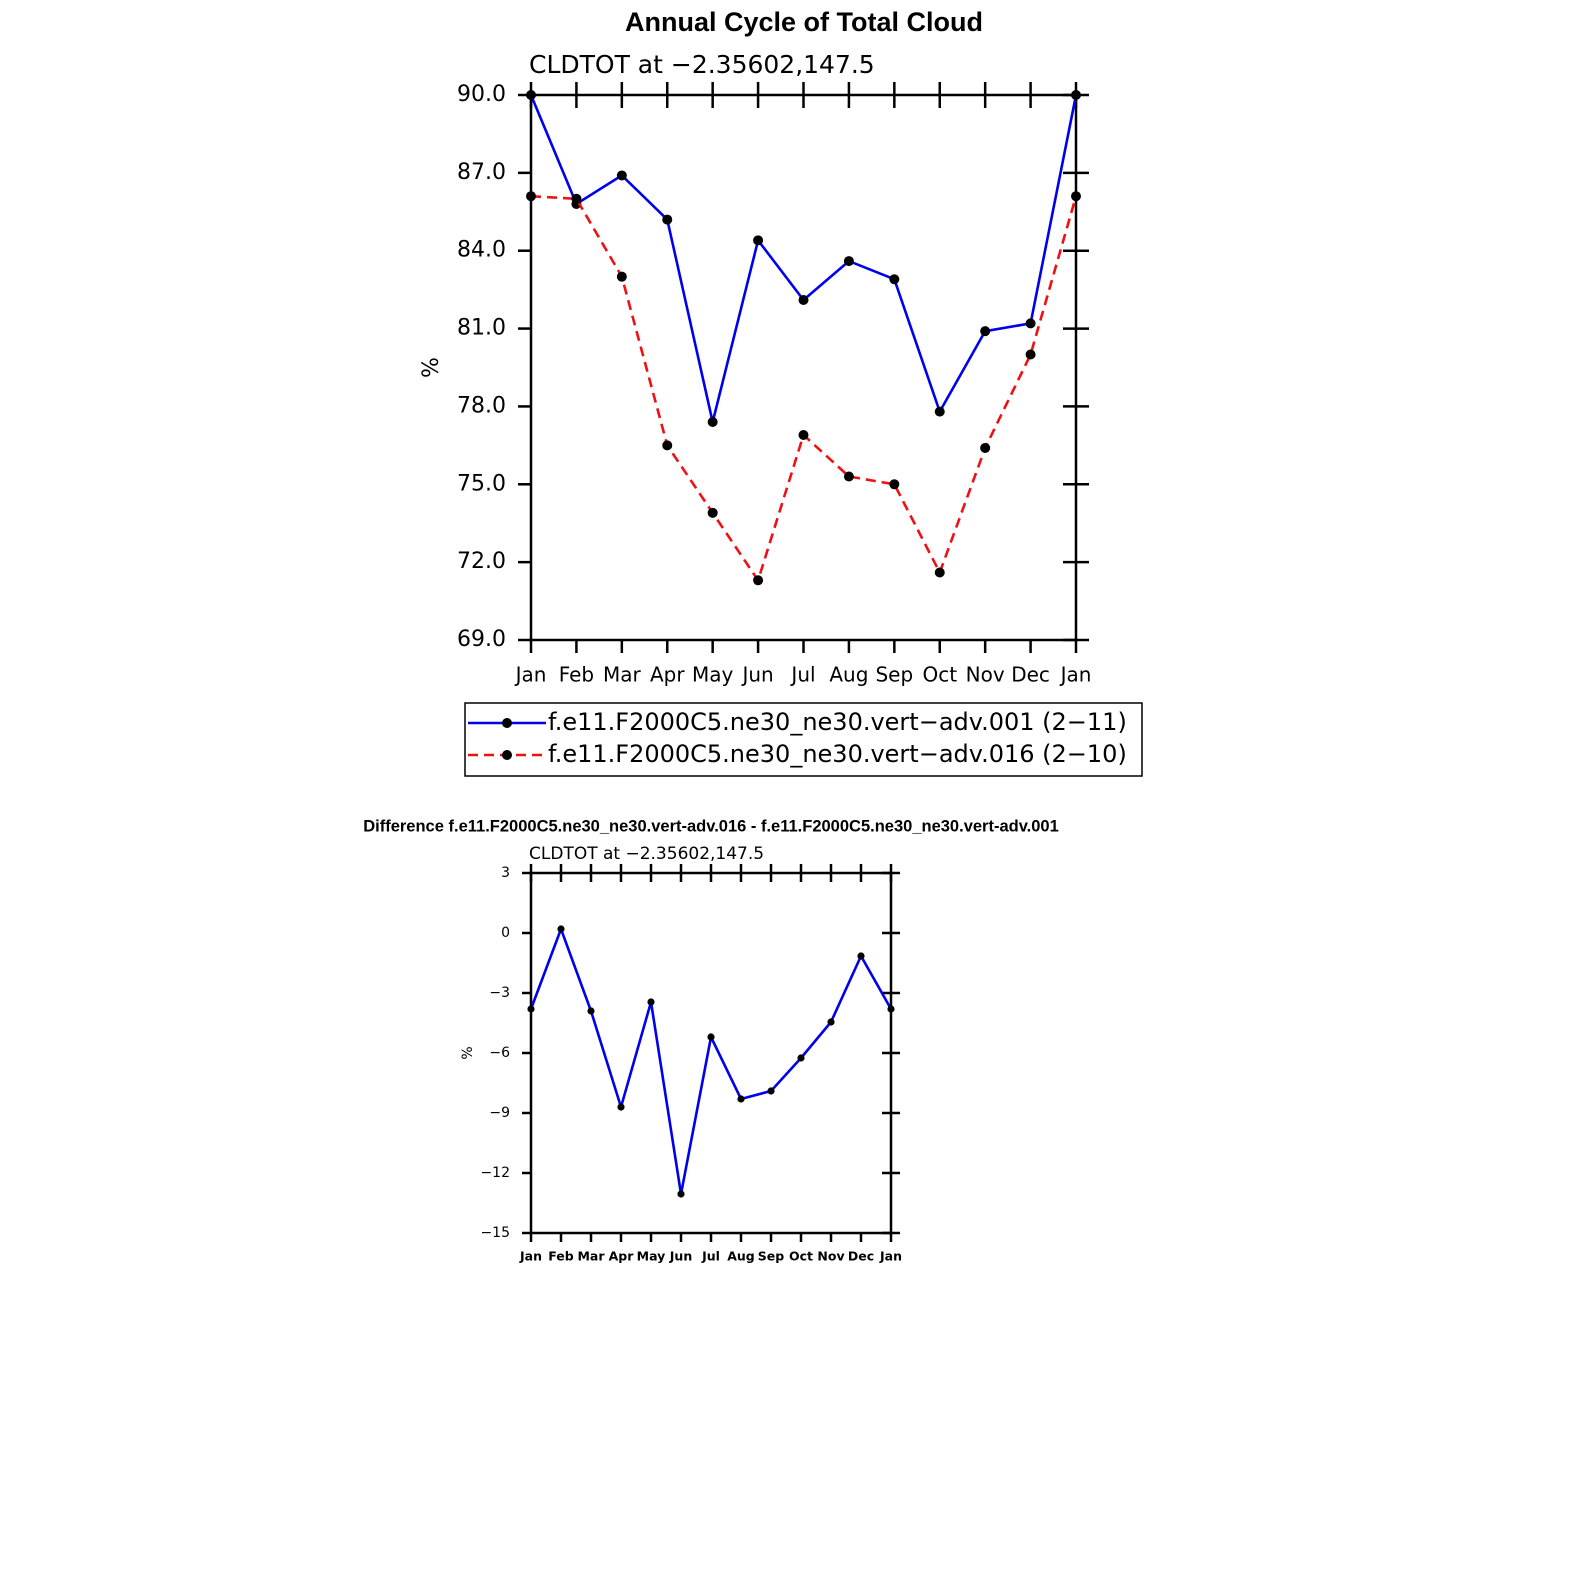  I want to click on y-tick-label: 90.0, so click(481, 94).